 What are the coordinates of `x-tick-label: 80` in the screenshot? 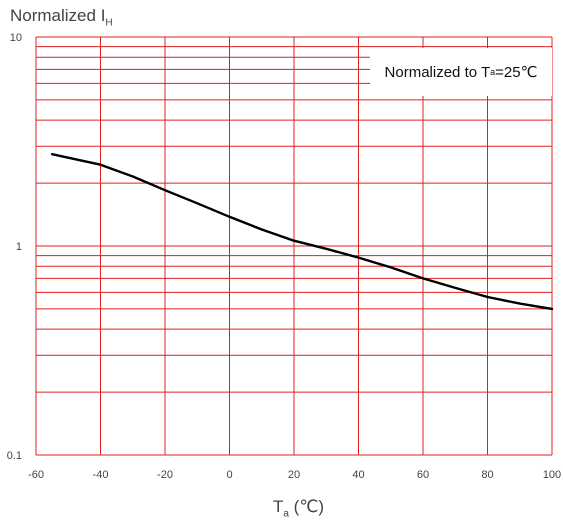 It's located at (487, 475).